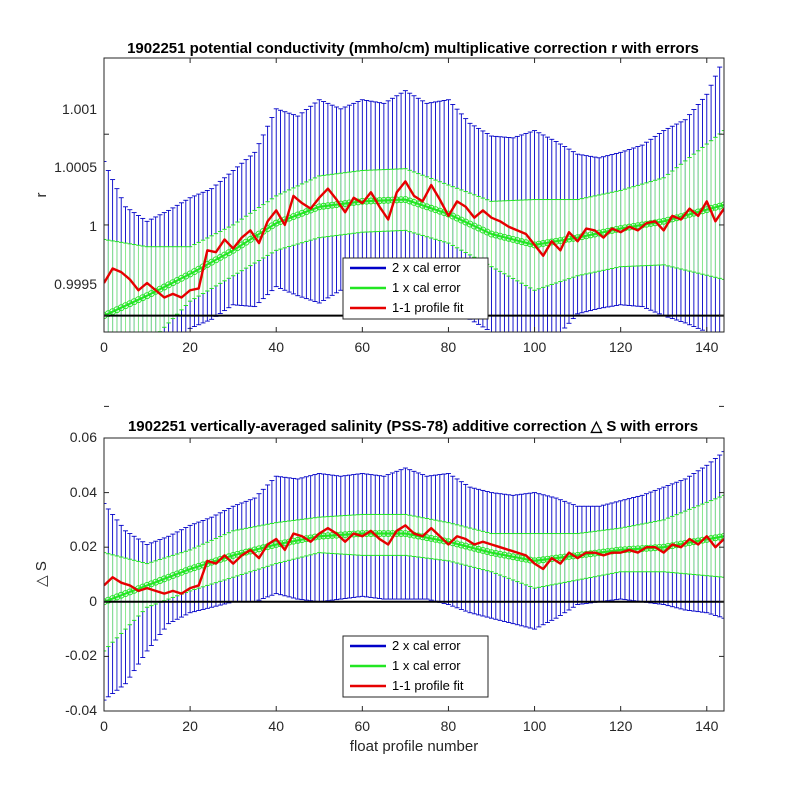  I want to click on y-axis: 0.9995 1 1.0005 1.001, so click(75, 196).